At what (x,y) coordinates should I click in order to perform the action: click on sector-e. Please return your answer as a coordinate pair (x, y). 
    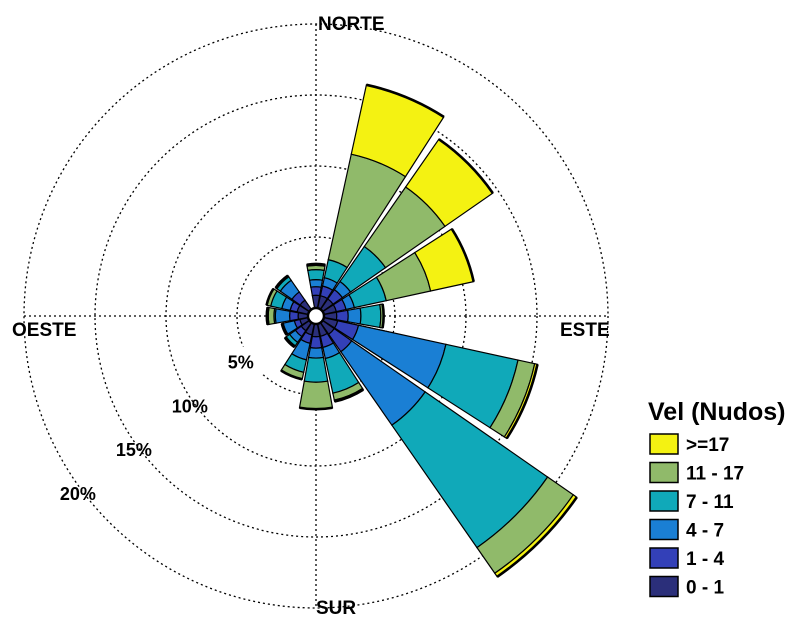
    Looking at the image, I should click on (354, 316).